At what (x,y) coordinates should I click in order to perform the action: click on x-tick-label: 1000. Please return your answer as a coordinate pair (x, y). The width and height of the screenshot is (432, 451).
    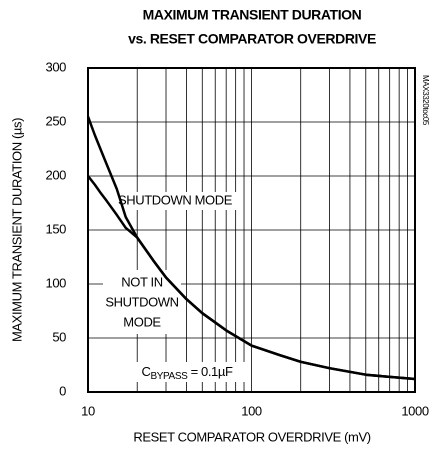
    Looking at the image, I should click on (414, 410).